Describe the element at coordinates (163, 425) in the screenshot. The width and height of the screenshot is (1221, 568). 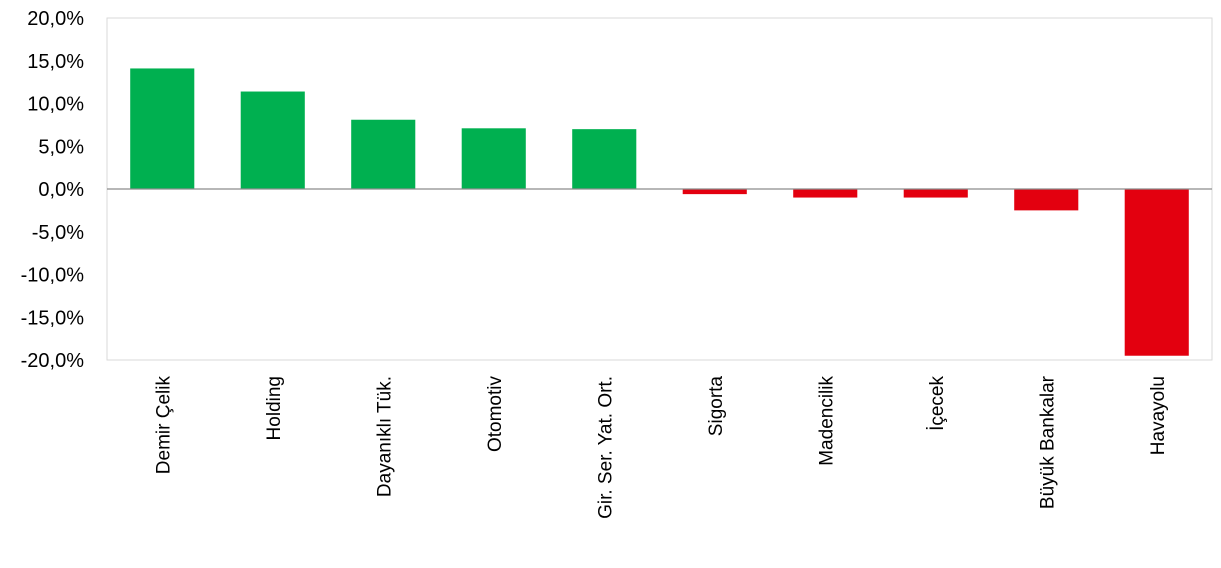
I see `x-tick-label: Demir Çelik` at that location.